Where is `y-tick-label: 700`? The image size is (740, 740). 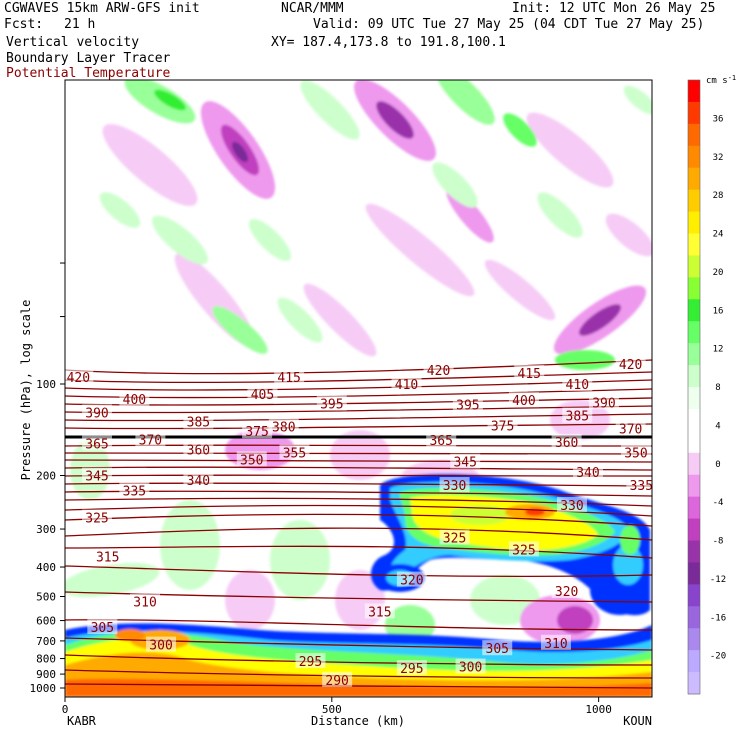 y-tick-label: 700 is located at coordinates (46, 641).